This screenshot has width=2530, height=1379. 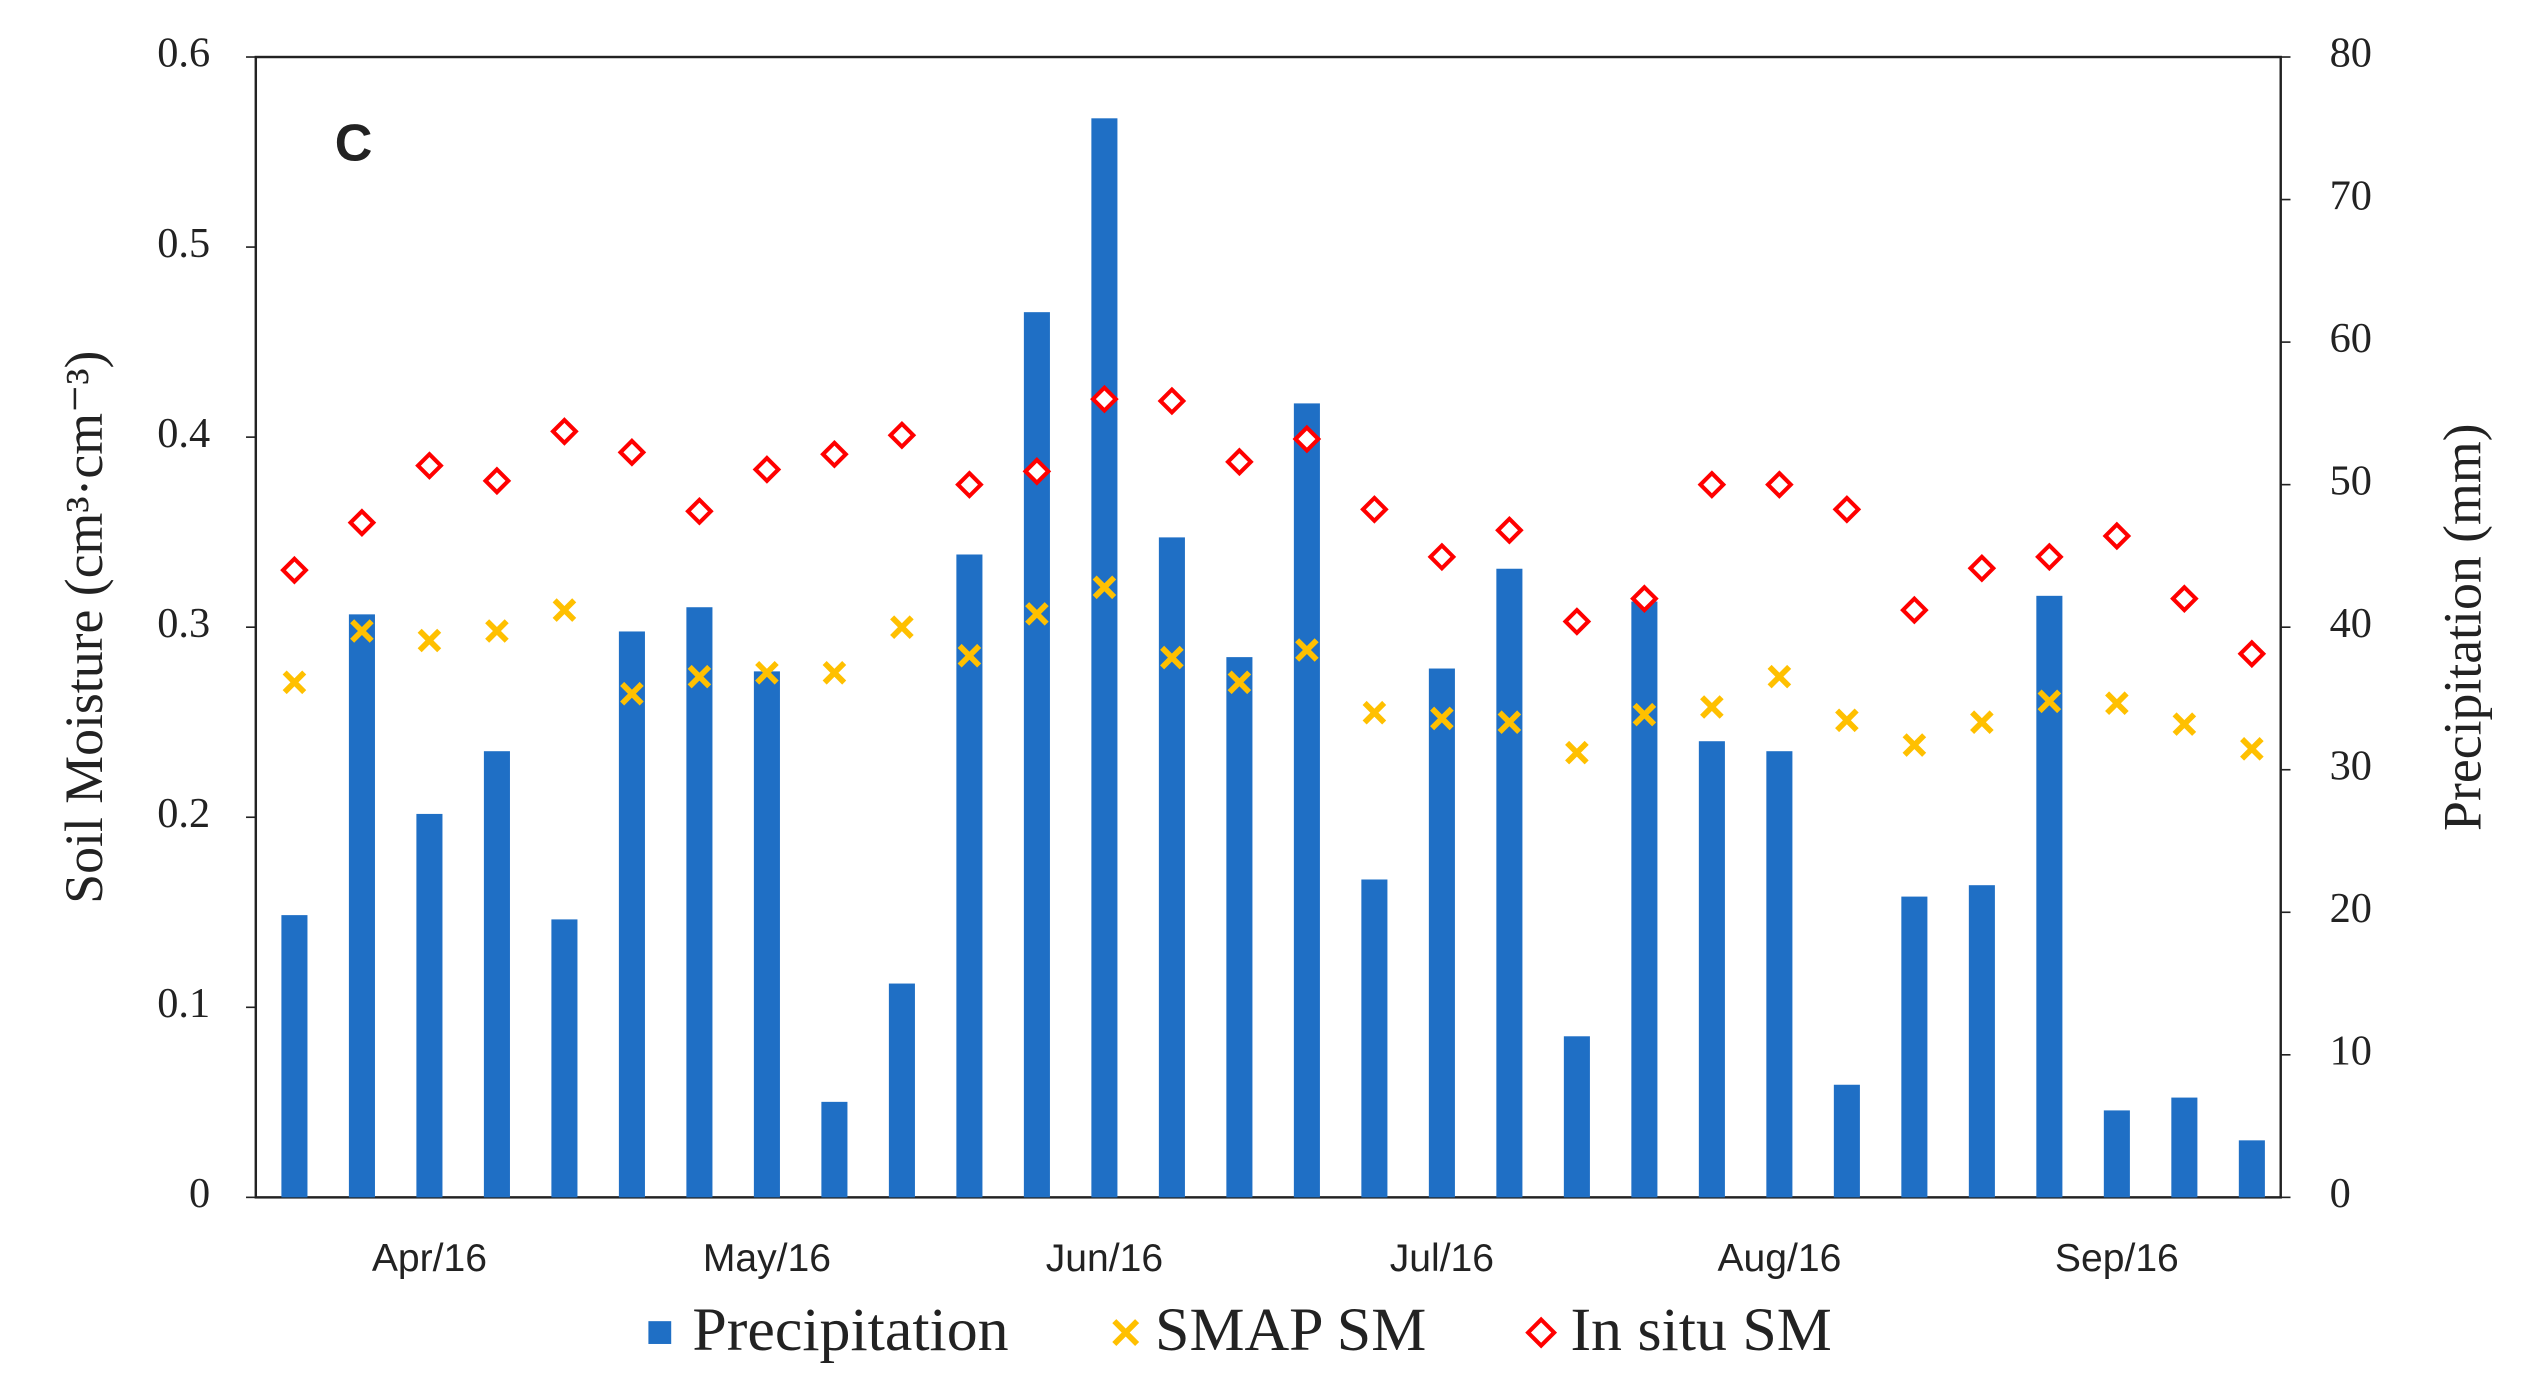 I want to click on y-tick-label: 0.5, so click(x=183, y=243).